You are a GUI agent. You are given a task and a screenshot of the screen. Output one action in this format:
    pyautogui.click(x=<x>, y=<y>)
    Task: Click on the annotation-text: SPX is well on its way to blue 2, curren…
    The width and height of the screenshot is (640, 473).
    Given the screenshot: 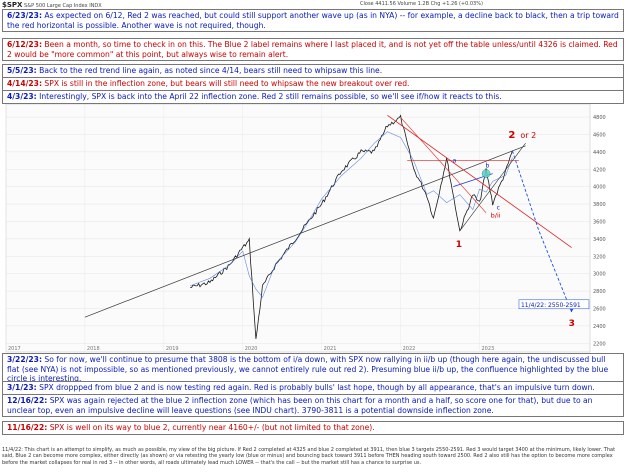 What is the action you would take?
    pyautogui.click(x=211, y=427)
    